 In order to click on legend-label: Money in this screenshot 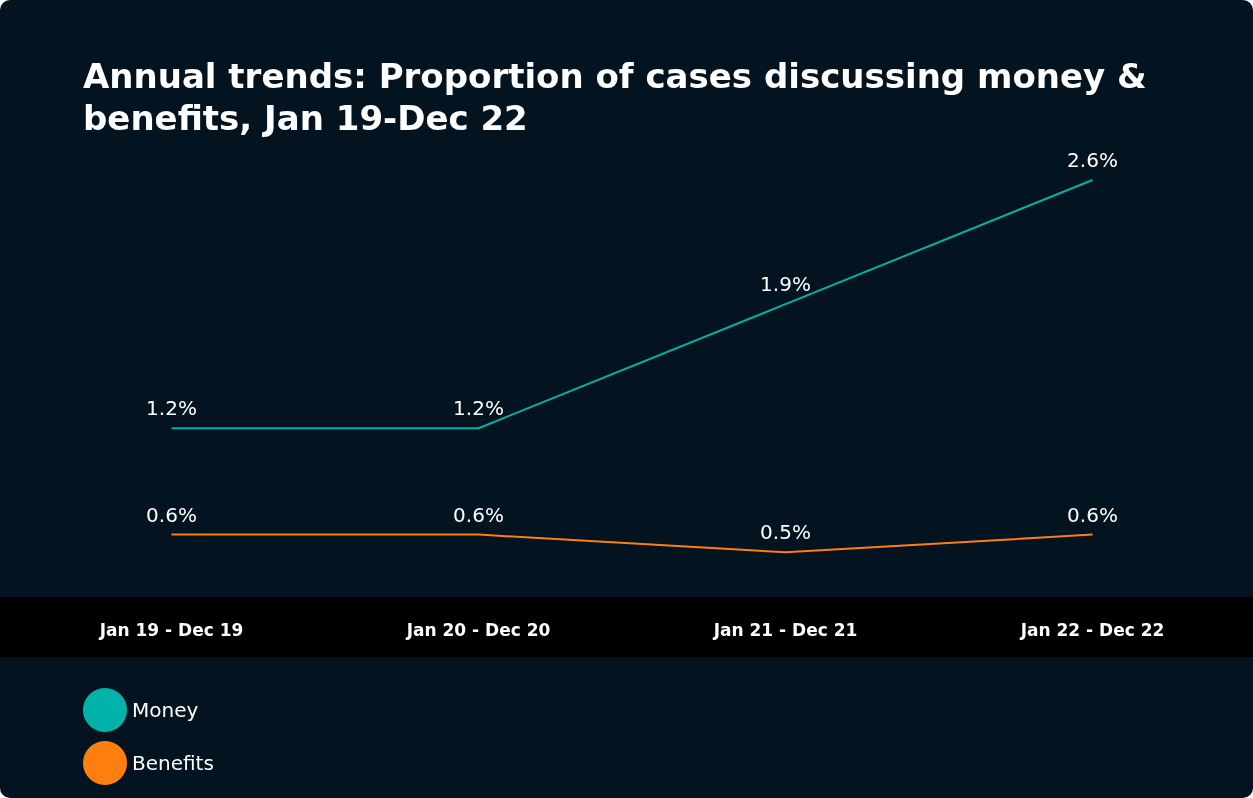, I will do `click(165, 710)`.